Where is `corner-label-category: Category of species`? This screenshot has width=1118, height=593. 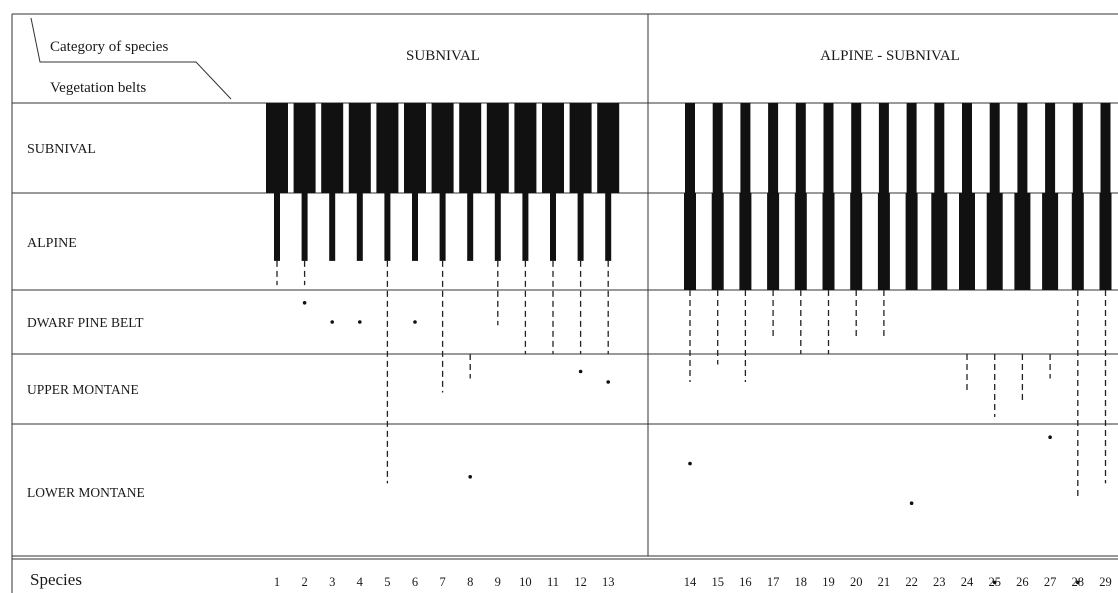
corner-label-category: Category of species is located at coordinates (109, 47).